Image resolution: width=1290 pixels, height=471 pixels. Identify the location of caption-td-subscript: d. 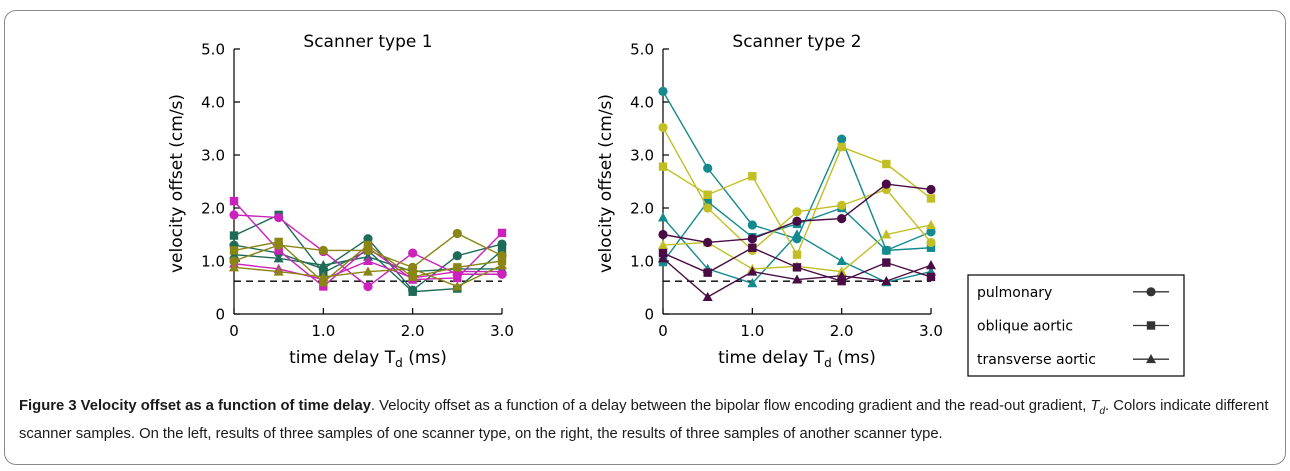
(1102, 411).